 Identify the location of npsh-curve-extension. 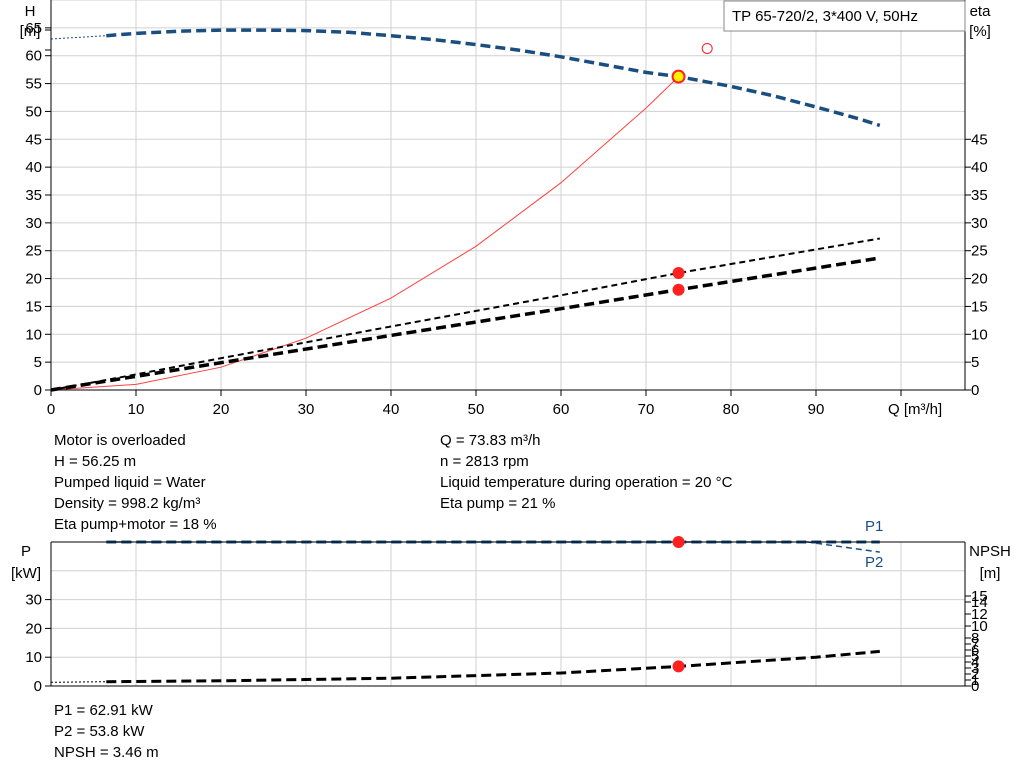
(78, 682).